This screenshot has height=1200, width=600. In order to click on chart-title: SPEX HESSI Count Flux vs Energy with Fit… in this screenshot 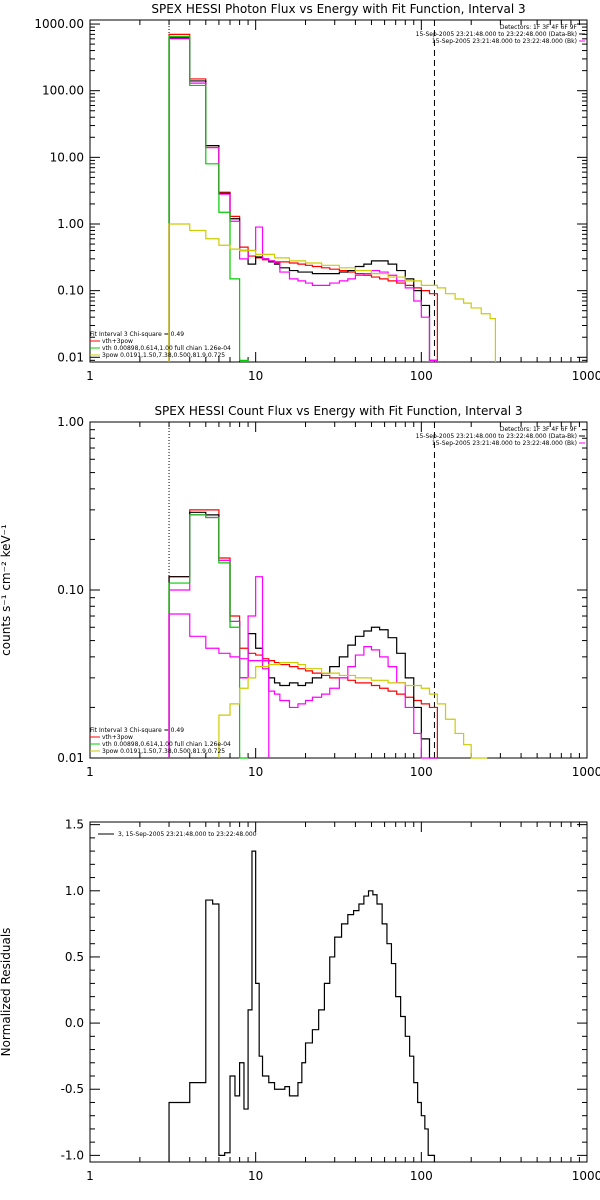, I will do `click(338, 411)`.